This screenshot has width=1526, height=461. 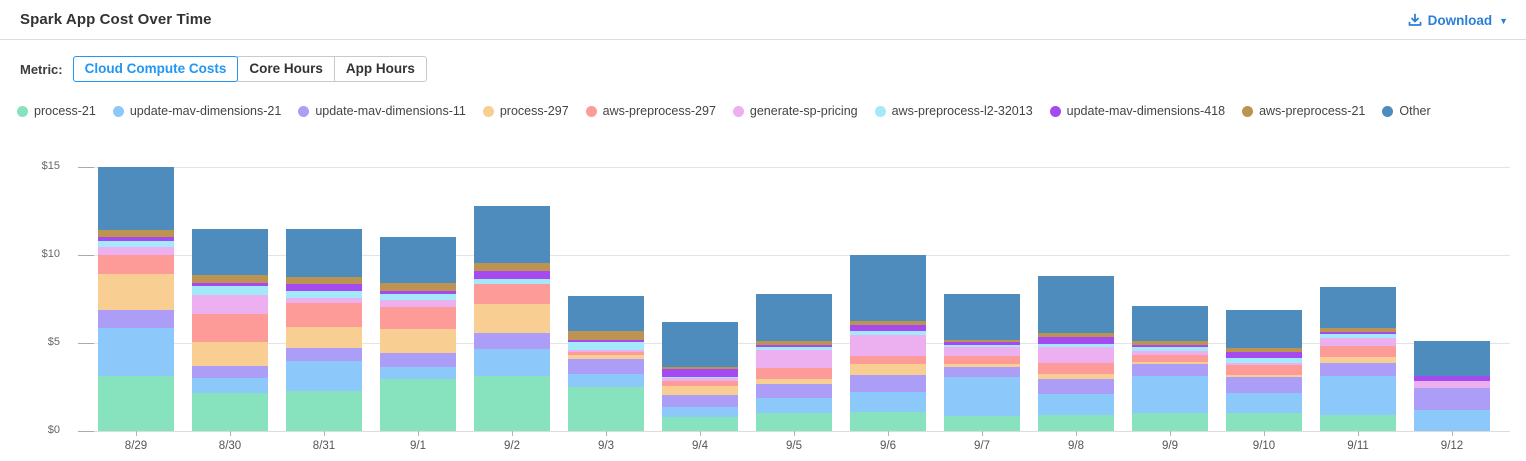 What do you see at coordinates (794, 362) in the screenshot?
I see `bar-9/5` at bounding box center [794, 362].